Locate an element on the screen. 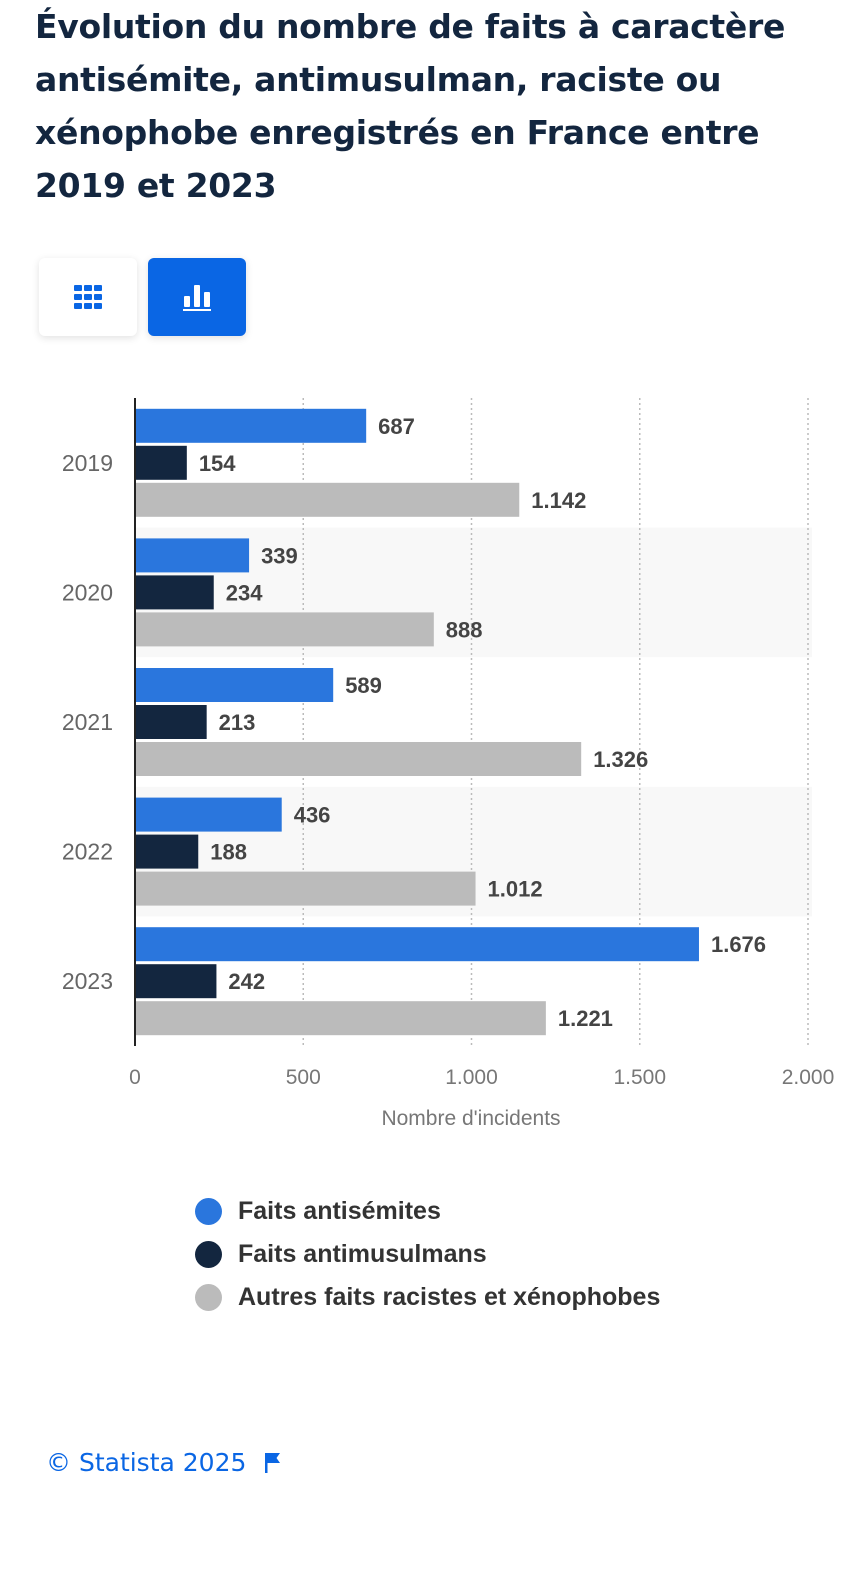  category-label: 2021 is located at coordinates (87, 722).